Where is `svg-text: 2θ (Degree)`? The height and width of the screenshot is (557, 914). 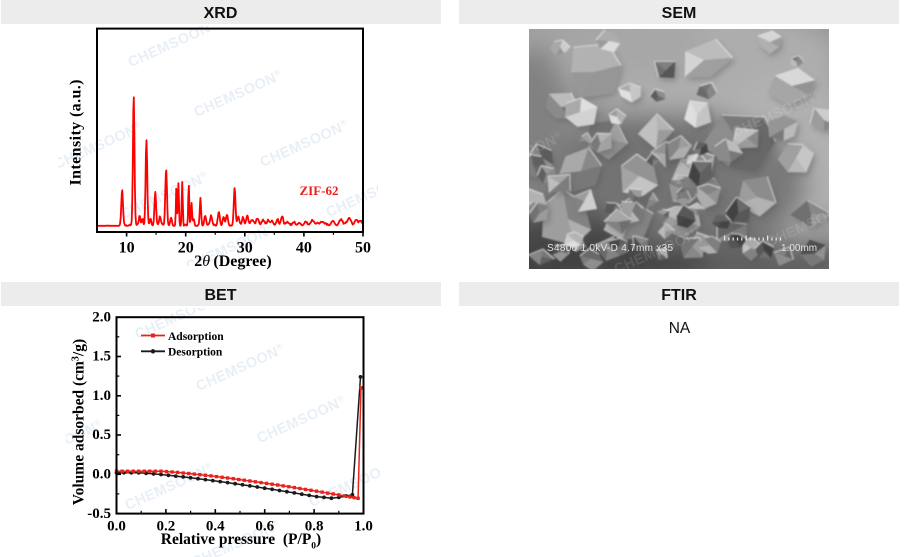 svg-text: 2θ (Degree) is located at coordinates (232, 261).